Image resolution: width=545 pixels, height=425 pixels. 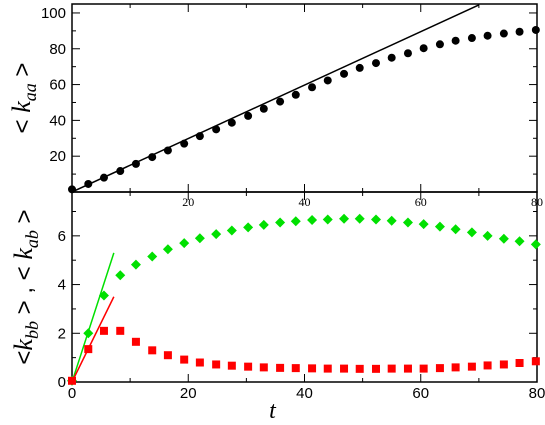 What do you see at coordinates (72, 393) in the screenshot?
I see `bottom-x-tick-label: 0` at bounding box center [72, 393].